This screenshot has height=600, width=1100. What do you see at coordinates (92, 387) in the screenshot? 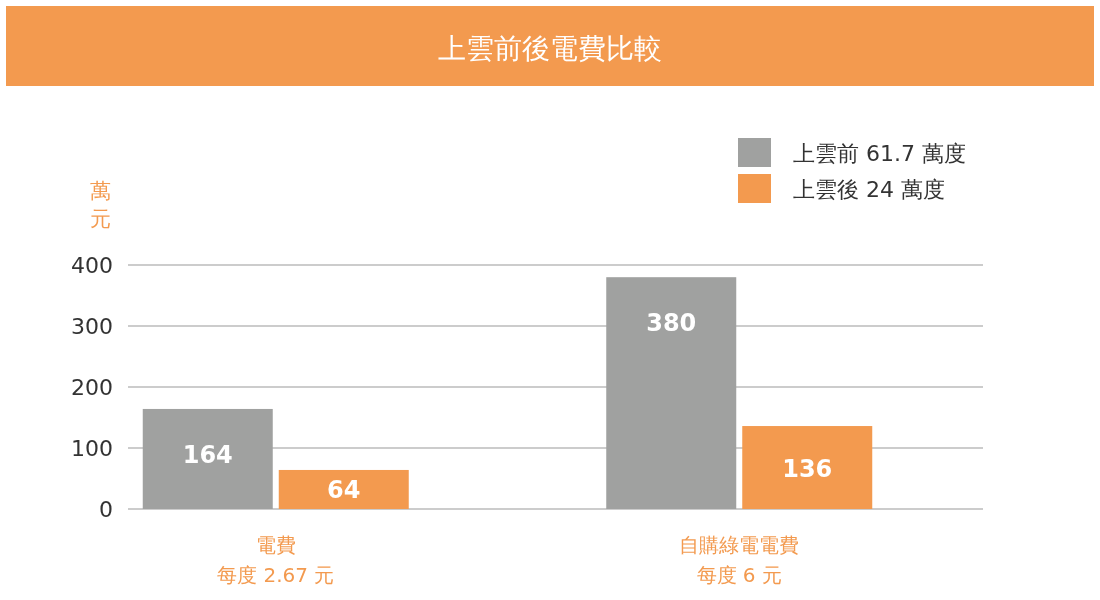
I see `y-tick-label: 200` at bounding box center [92, 387].